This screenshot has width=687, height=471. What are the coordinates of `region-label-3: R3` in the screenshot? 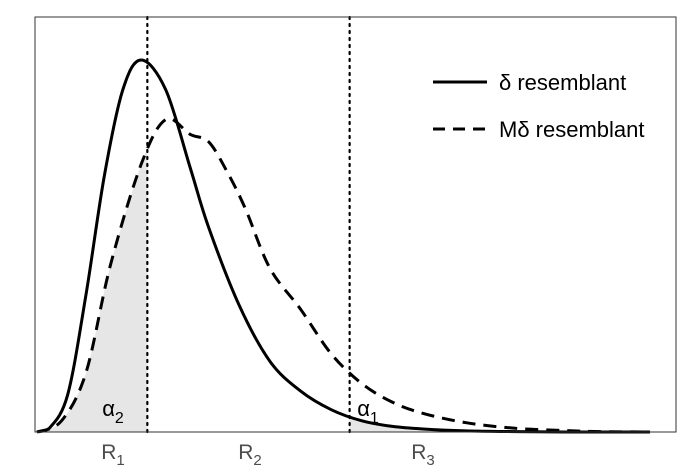 It's located at (423, 455).